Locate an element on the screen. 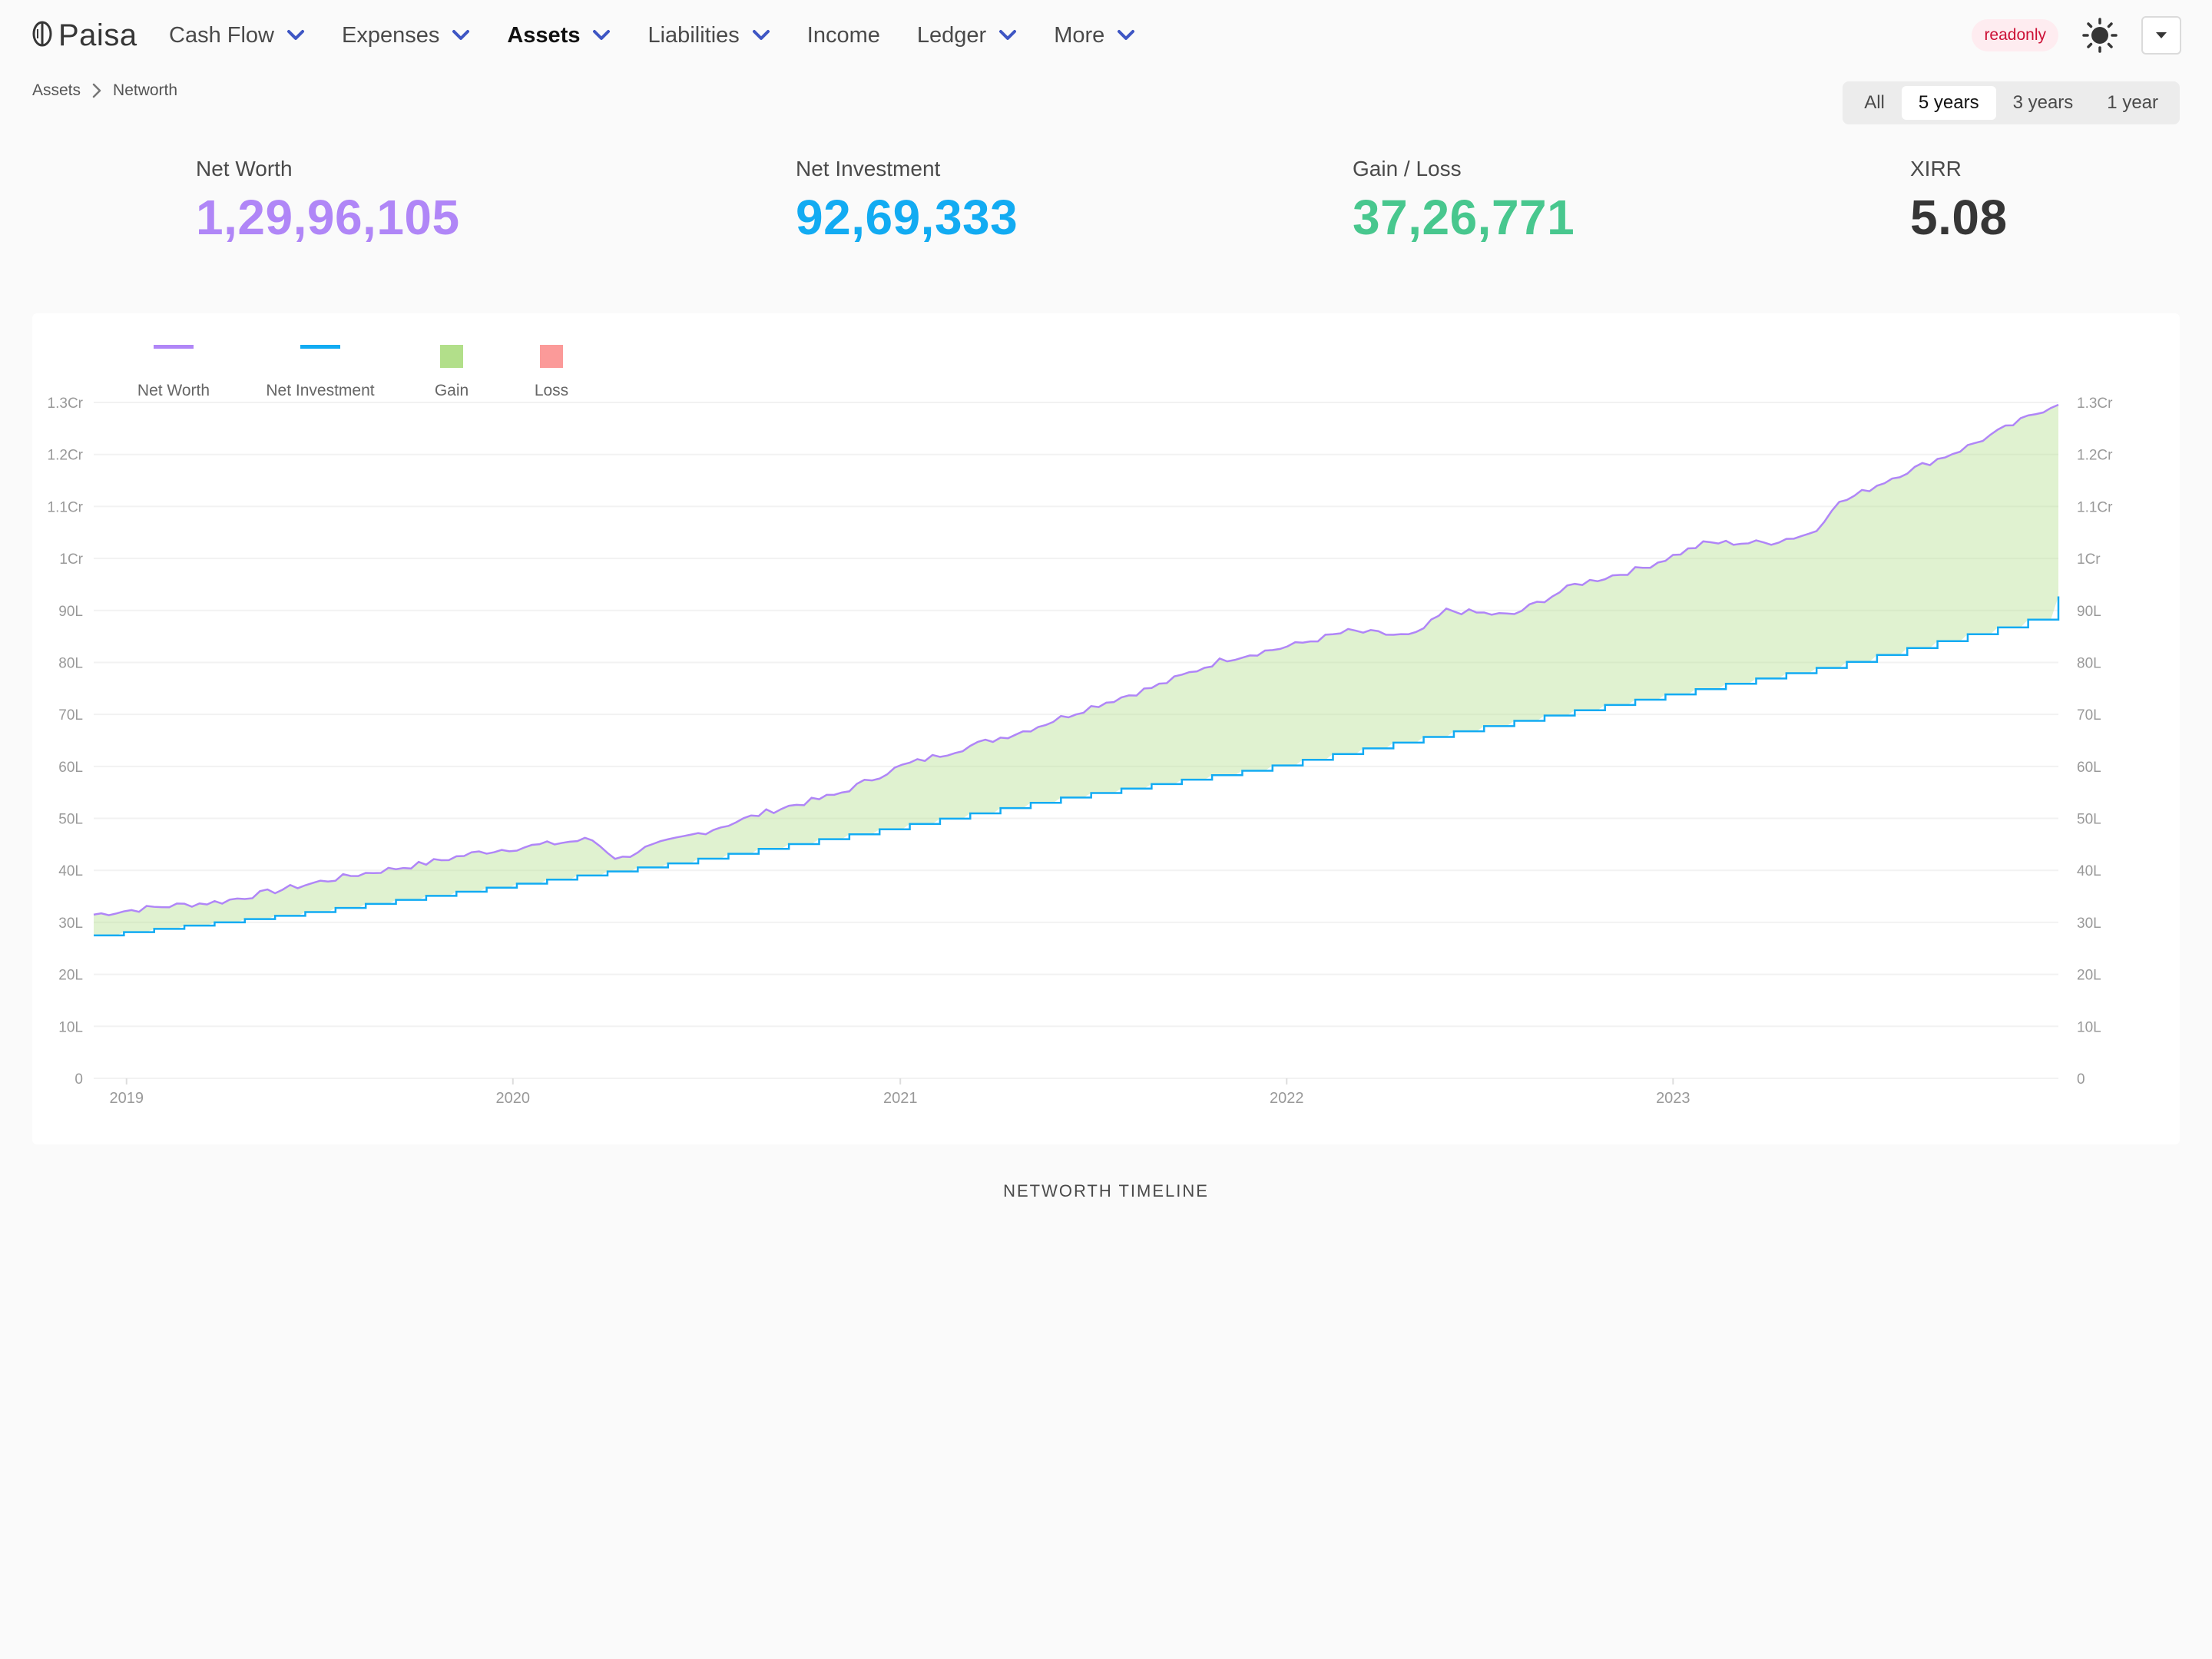 The image size is (2212, 1659). range-selector: All 5 years 3 years 1 year is located at coordinates (2012, 102).